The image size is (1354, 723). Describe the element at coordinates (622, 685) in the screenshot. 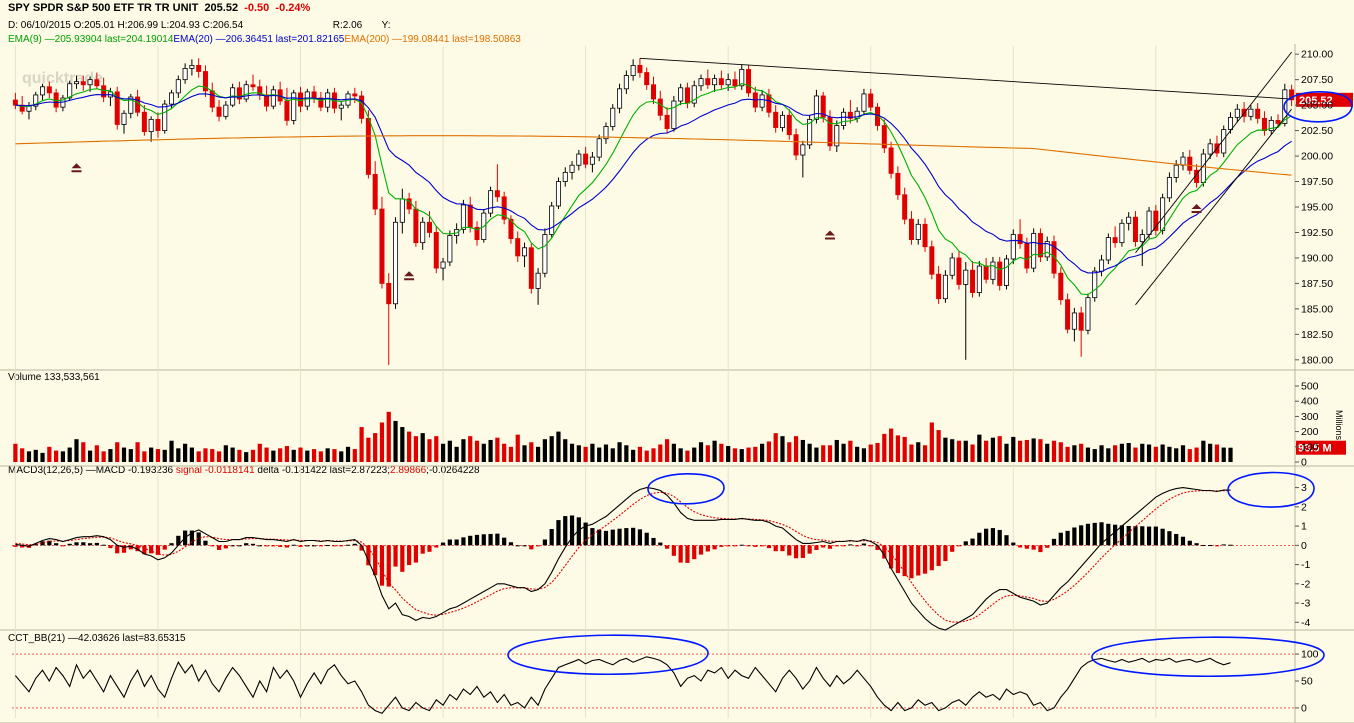

I see `cct-line` at that location.